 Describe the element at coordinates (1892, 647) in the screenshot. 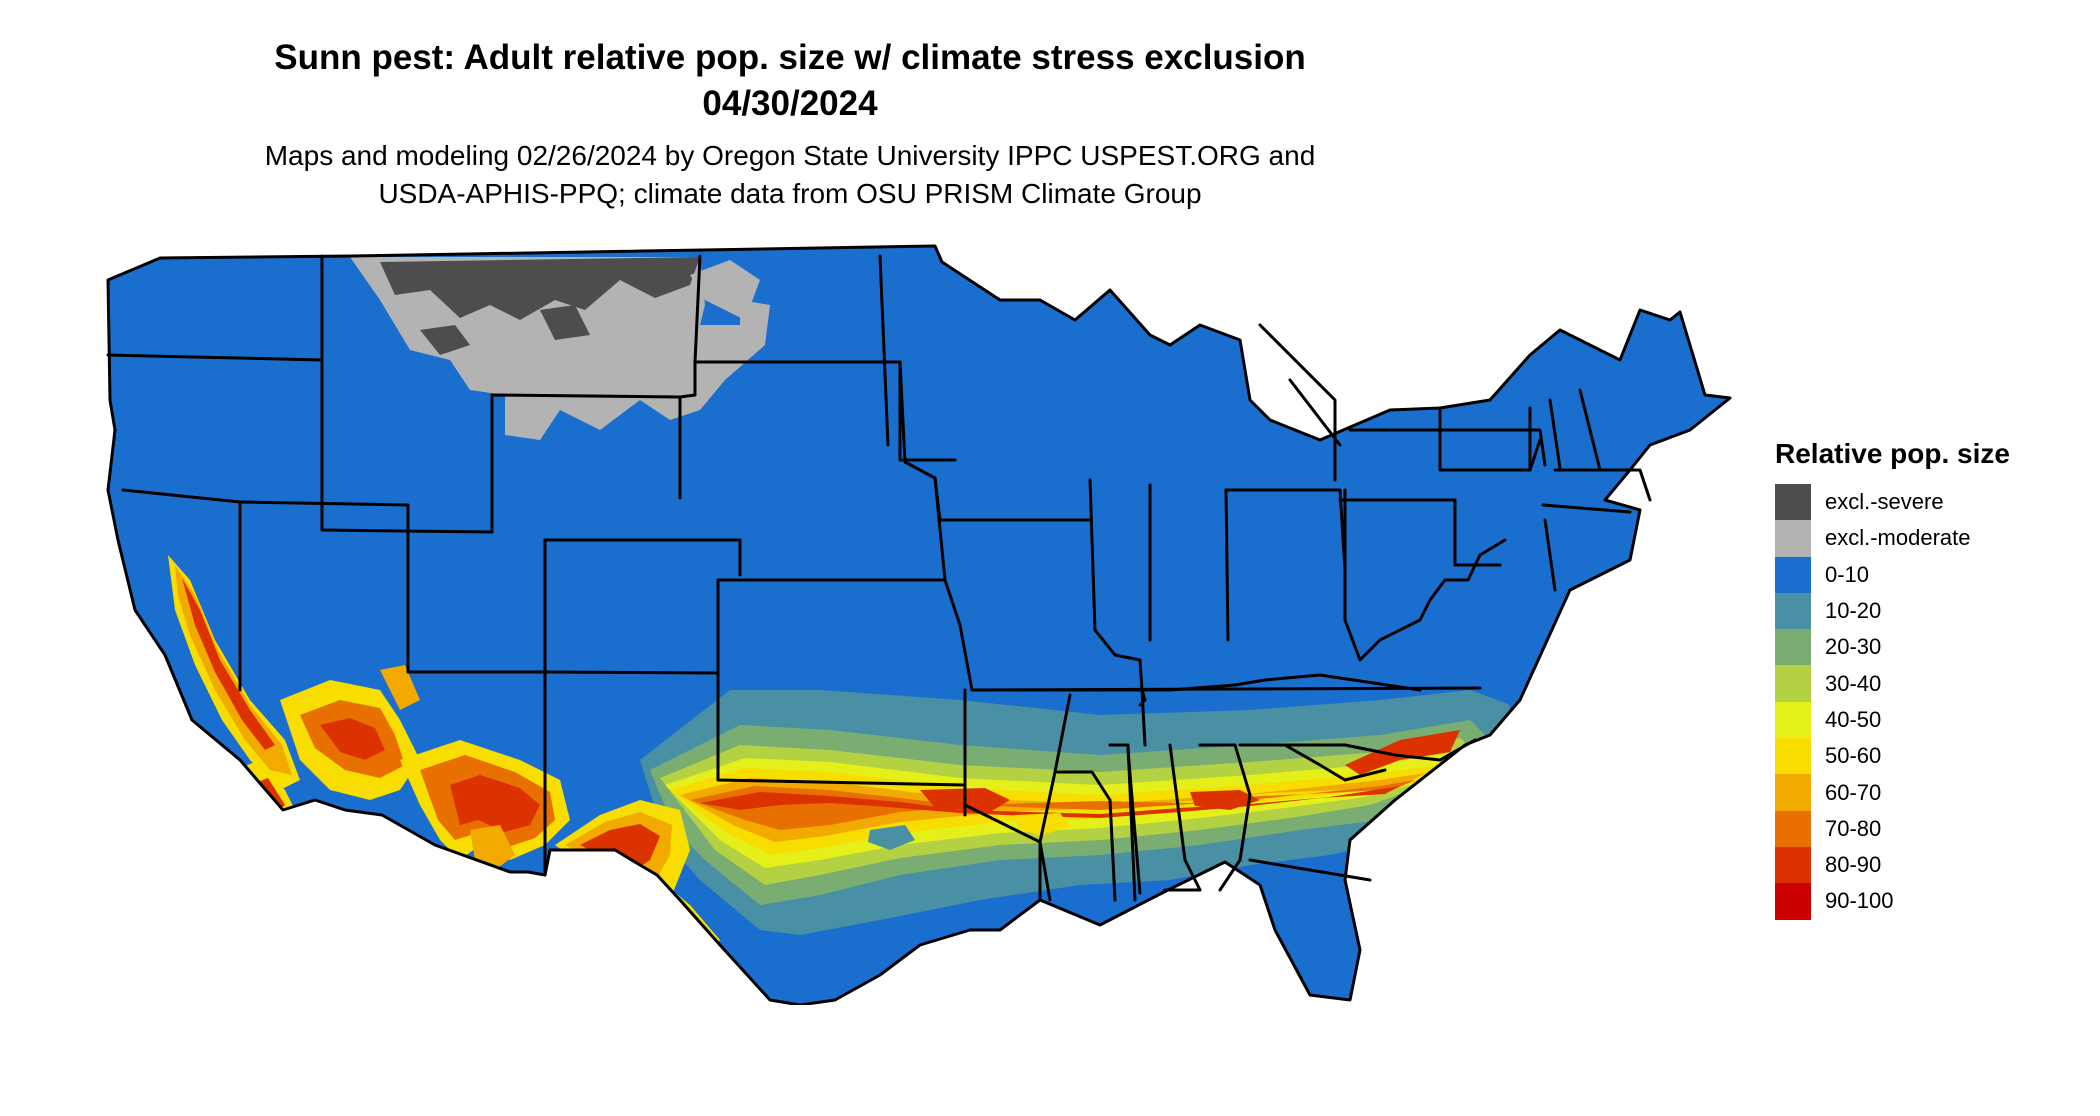

I see `legend-item: 20-30` at that location.